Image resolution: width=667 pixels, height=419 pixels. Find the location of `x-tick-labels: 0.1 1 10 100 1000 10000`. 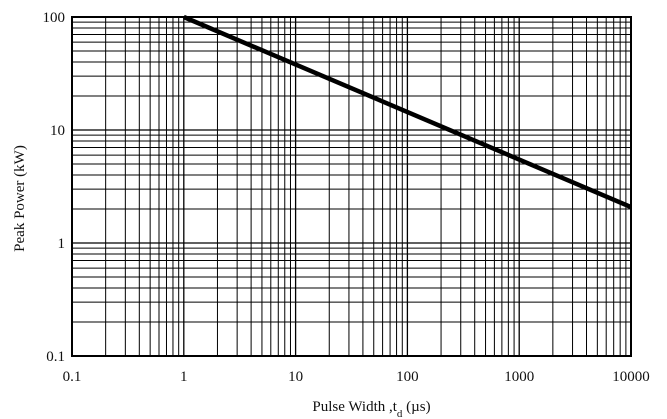

x-tick-labels: 0.1 1 10 100 1000 10000 is located at coordinates (356, 377).